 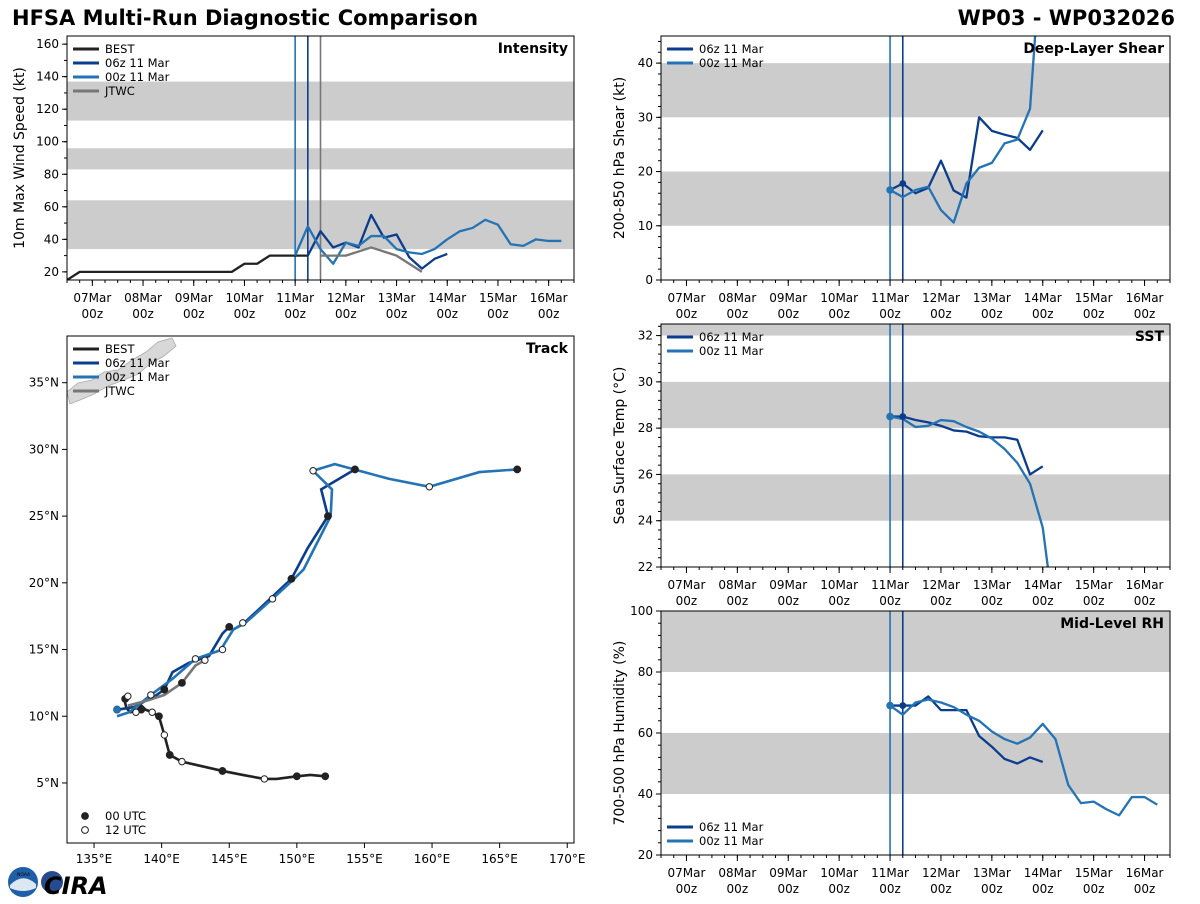 I want to click on shear-xtick-date-label: 10Mar, so click(x=839, y=298).